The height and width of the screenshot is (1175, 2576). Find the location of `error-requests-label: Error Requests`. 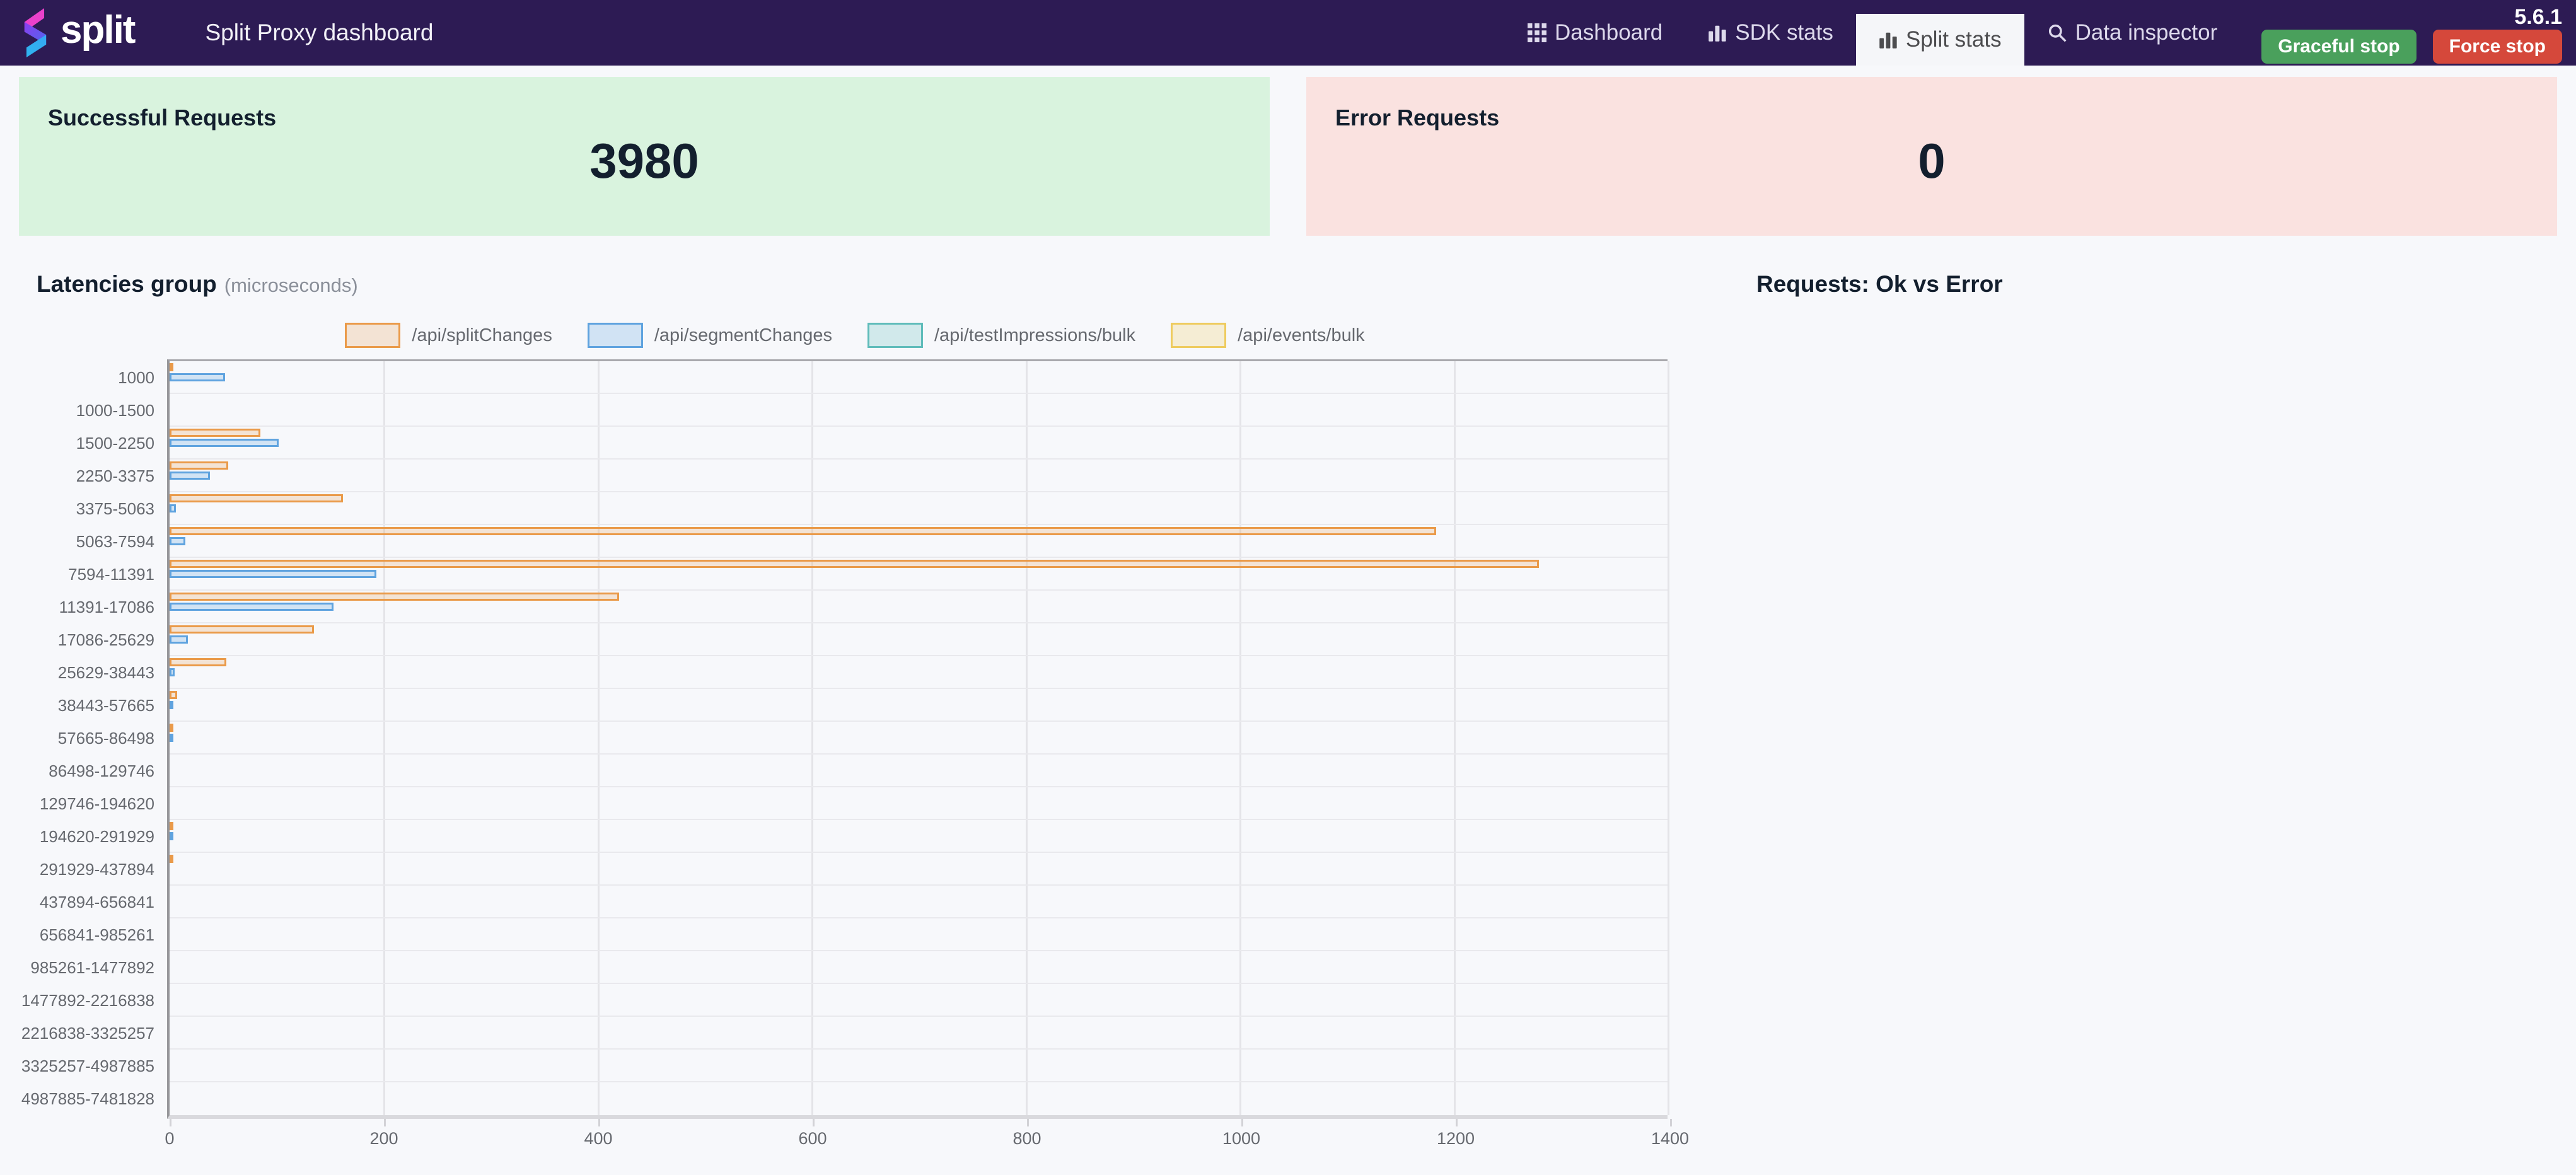

error-requests-label: Error Requests is located at coordinates (1417, 118).